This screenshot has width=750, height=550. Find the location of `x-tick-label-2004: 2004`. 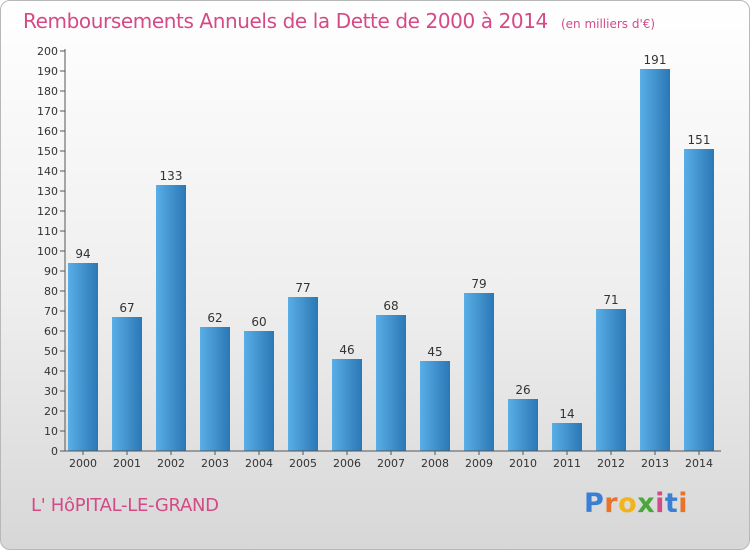

x-tick-label-2004: 2004 is located at coordinates (259, 463).